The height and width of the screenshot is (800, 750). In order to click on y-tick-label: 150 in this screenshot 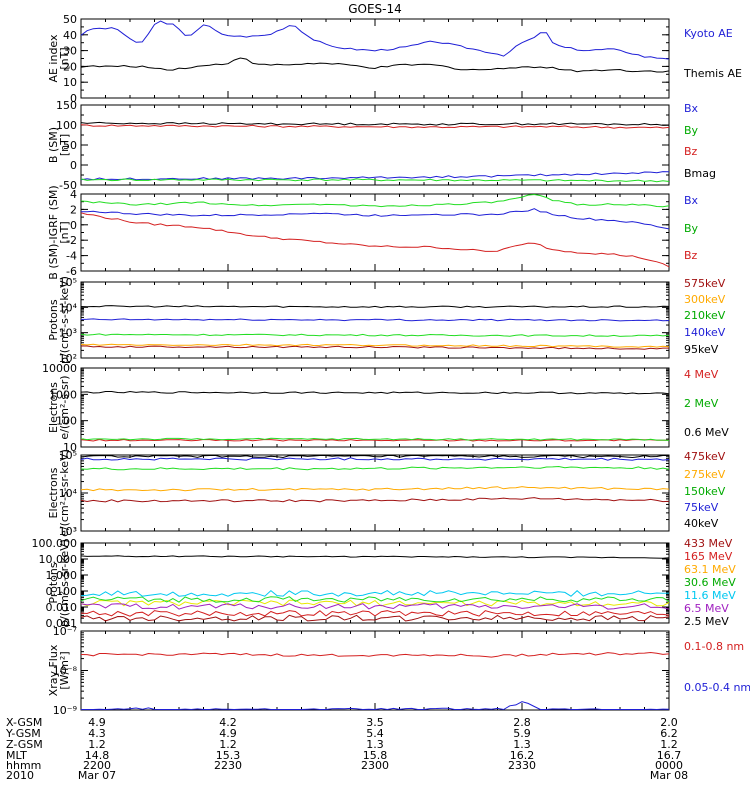, I will do `click(66, 105)`.